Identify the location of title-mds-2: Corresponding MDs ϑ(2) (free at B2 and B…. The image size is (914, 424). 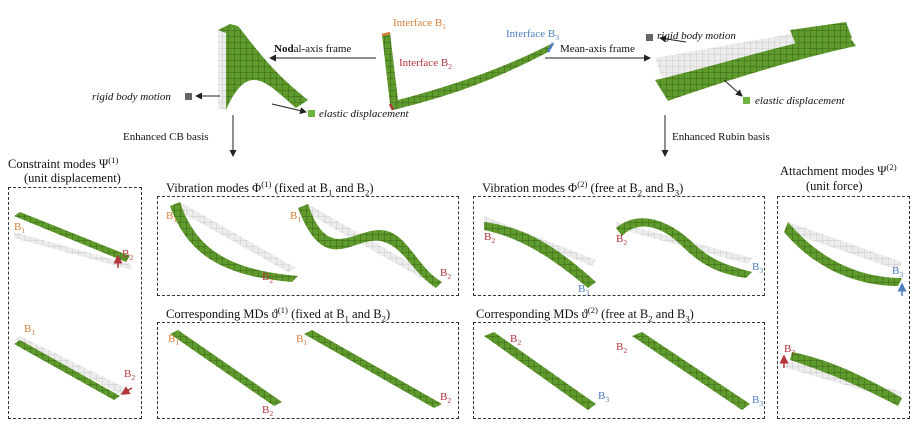
(585, 314).